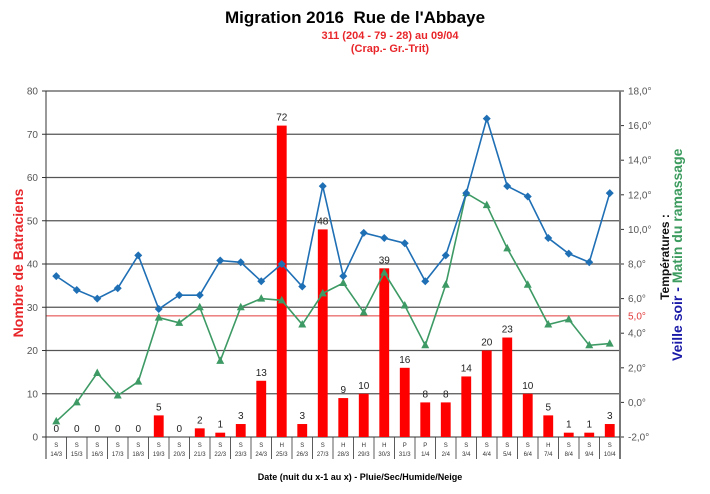 The width and height of the screenshot is (710, 494). What do you see at coordinates (33, 221) in the screenshot?
I see `y-left-tick-label: 50` at bounding box center [33, 221].